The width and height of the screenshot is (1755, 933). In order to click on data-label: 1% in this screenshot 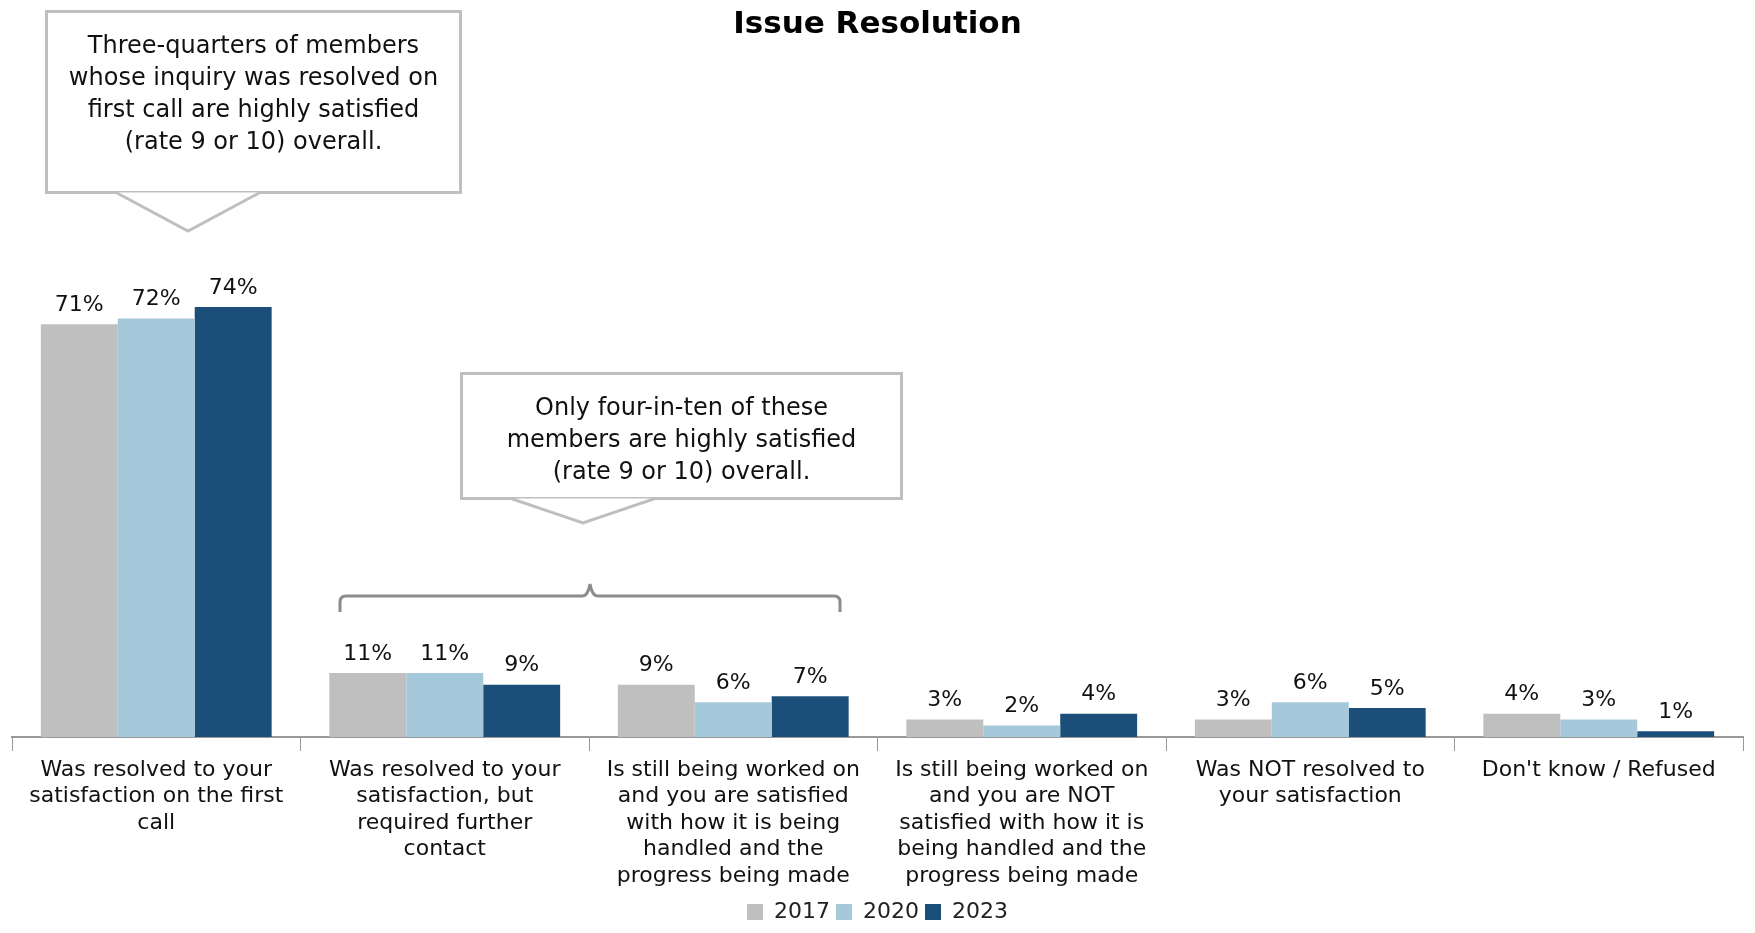, I will do `click(1676, 710)`.